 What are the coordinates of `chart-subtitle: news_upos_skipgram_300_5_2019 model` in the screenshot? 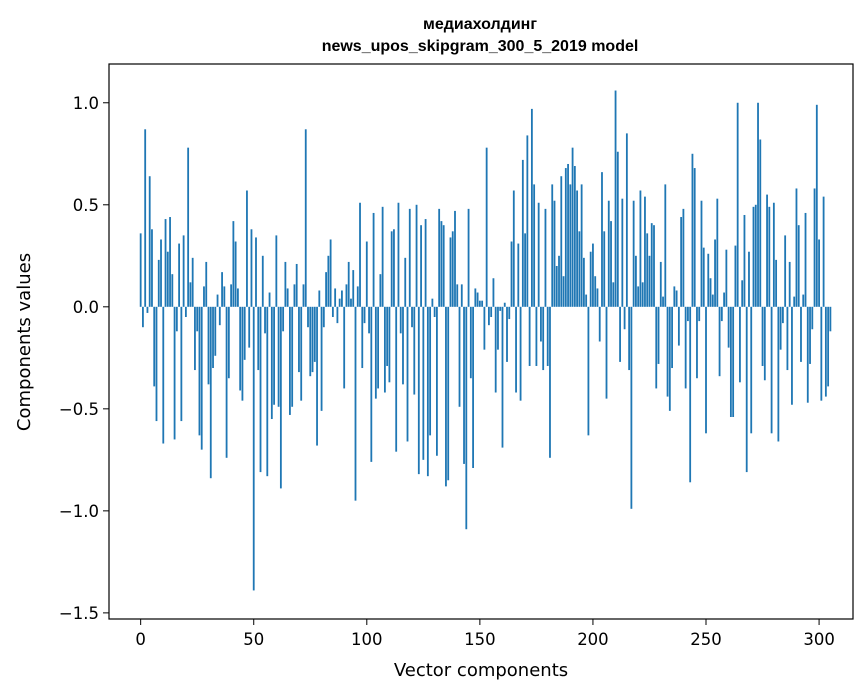 It's located at (480, 46).